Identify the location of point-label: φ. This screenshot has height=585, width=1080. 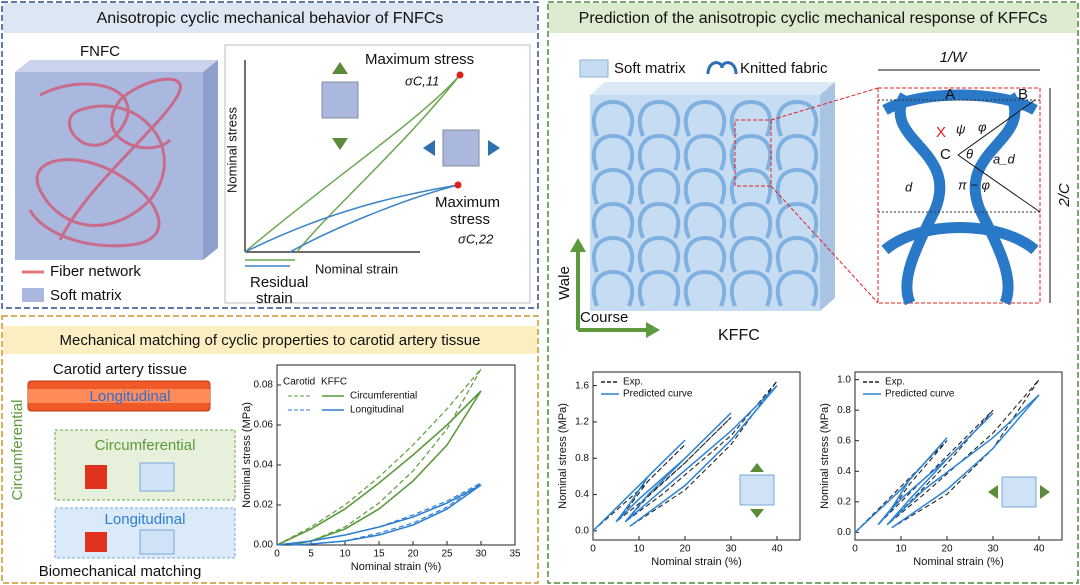
(982, 126).